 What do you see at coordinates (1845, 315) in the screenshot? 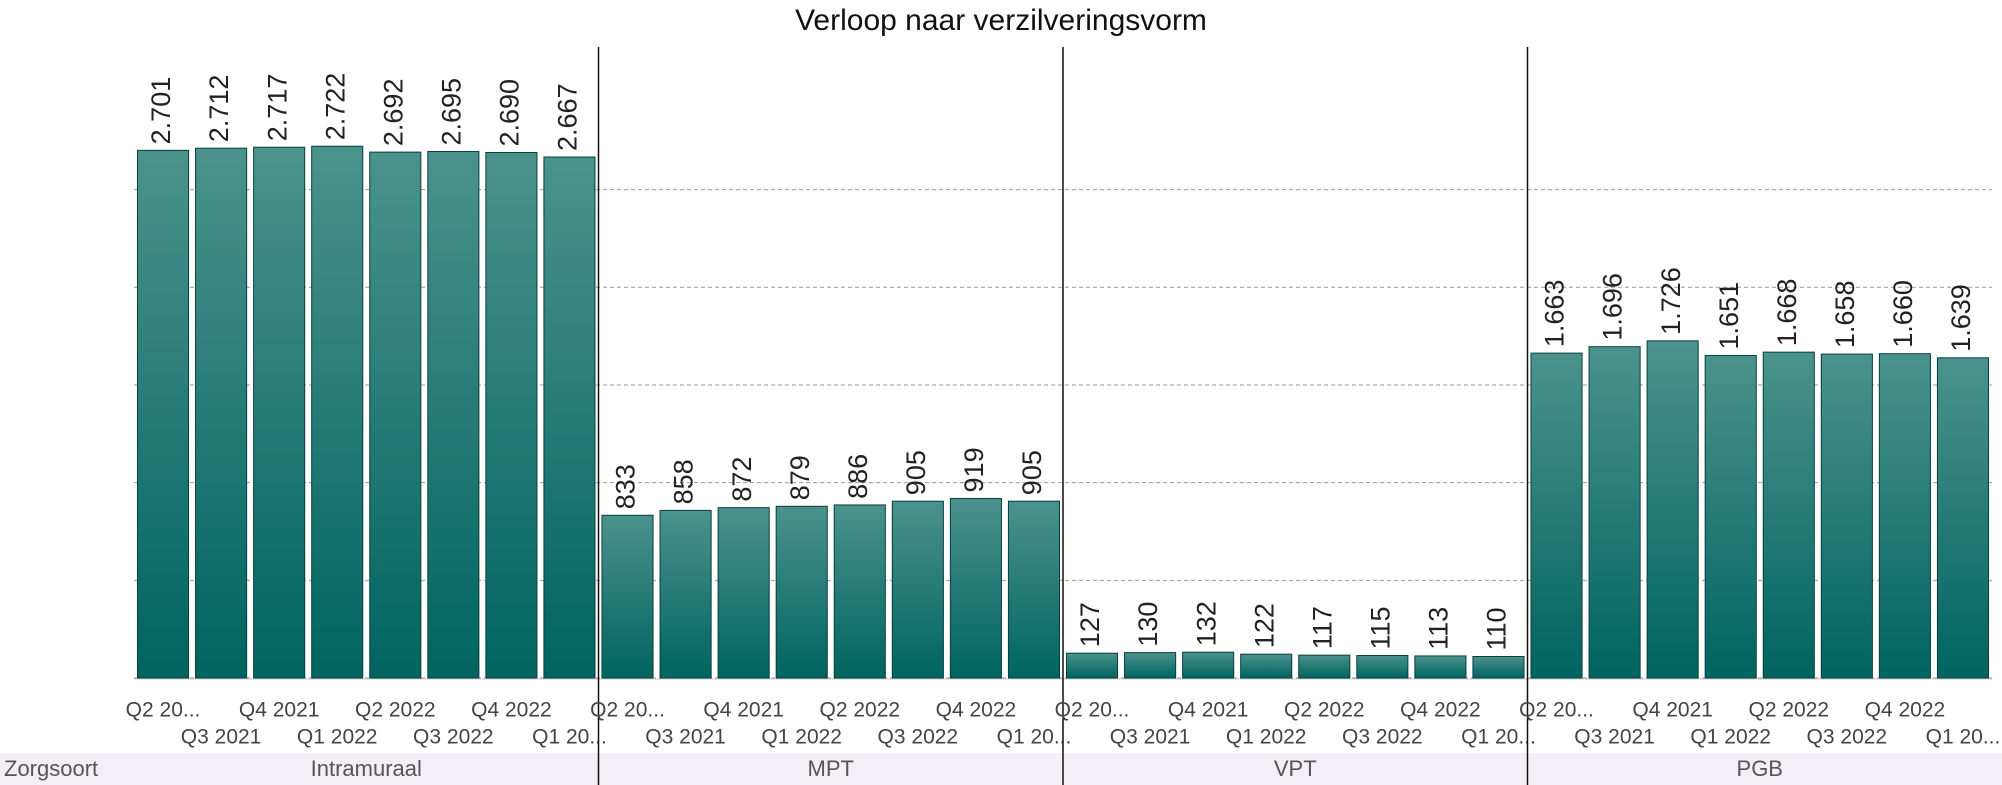
I see `value-label: 1.658` at bounding box center [1845, 315].